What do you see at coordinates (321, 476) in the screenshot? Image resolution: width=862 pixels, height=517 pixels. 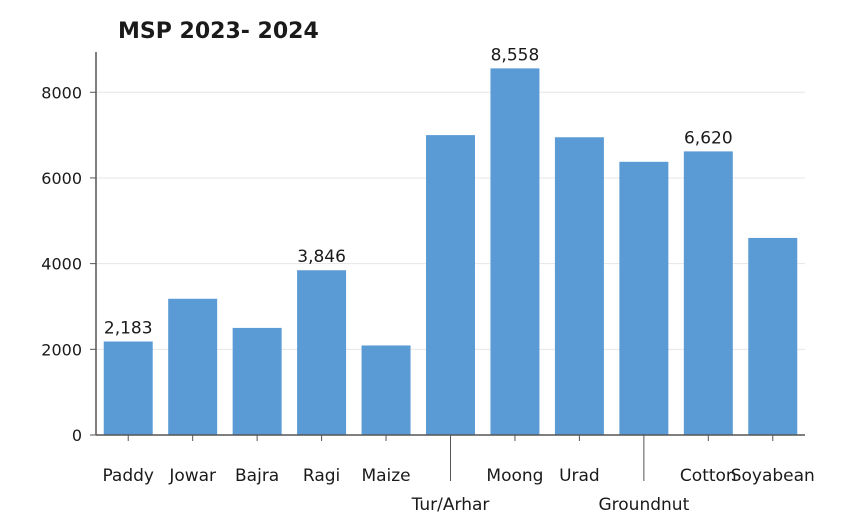 I see `x-tick-label: Ragi` at bounding box center [321, 476].